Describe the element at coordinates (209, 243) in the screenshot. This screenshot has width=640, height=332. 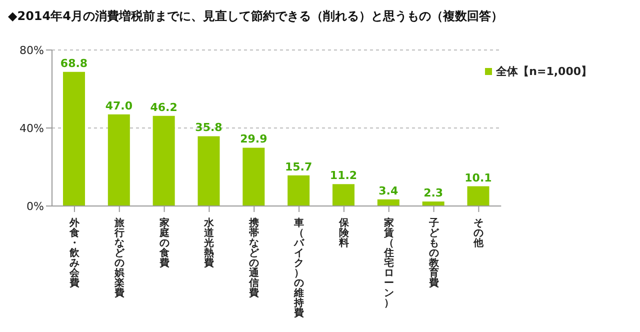
I see `x-tick-label: 水道光熱費` at that location.